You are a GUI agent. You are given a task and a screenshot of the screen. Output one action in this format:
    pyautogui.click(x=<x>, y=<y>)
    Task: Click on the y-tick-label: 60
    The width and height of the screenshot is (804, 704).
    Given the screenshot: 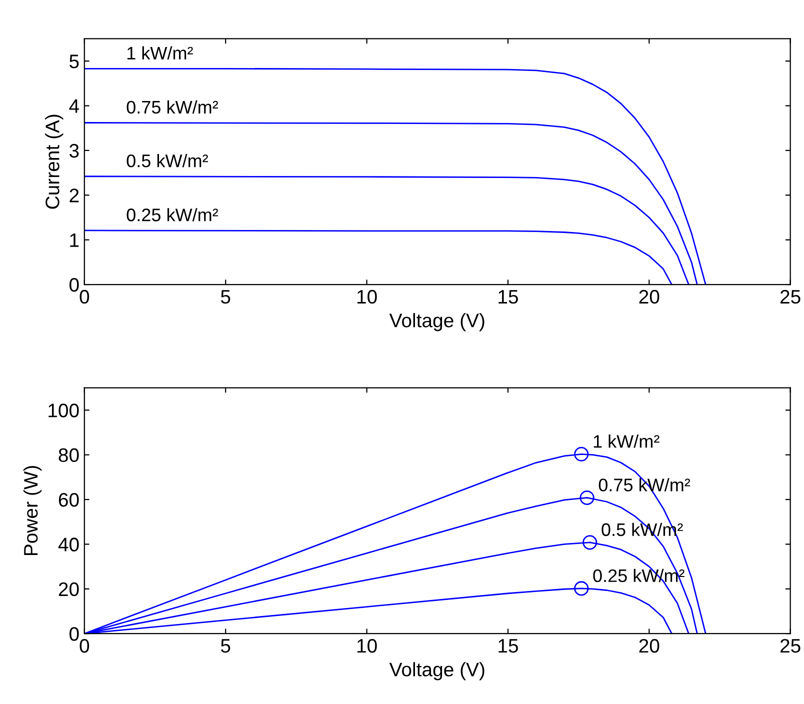 What is the action you would take?
    pyautogui.click(x=68, y=499)
    